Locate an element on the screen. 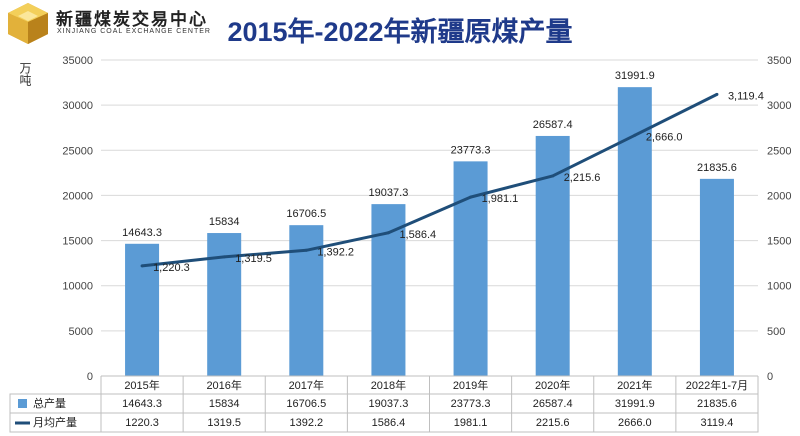  x-tick-label: 2015年 is located at coordinates (141, 385).